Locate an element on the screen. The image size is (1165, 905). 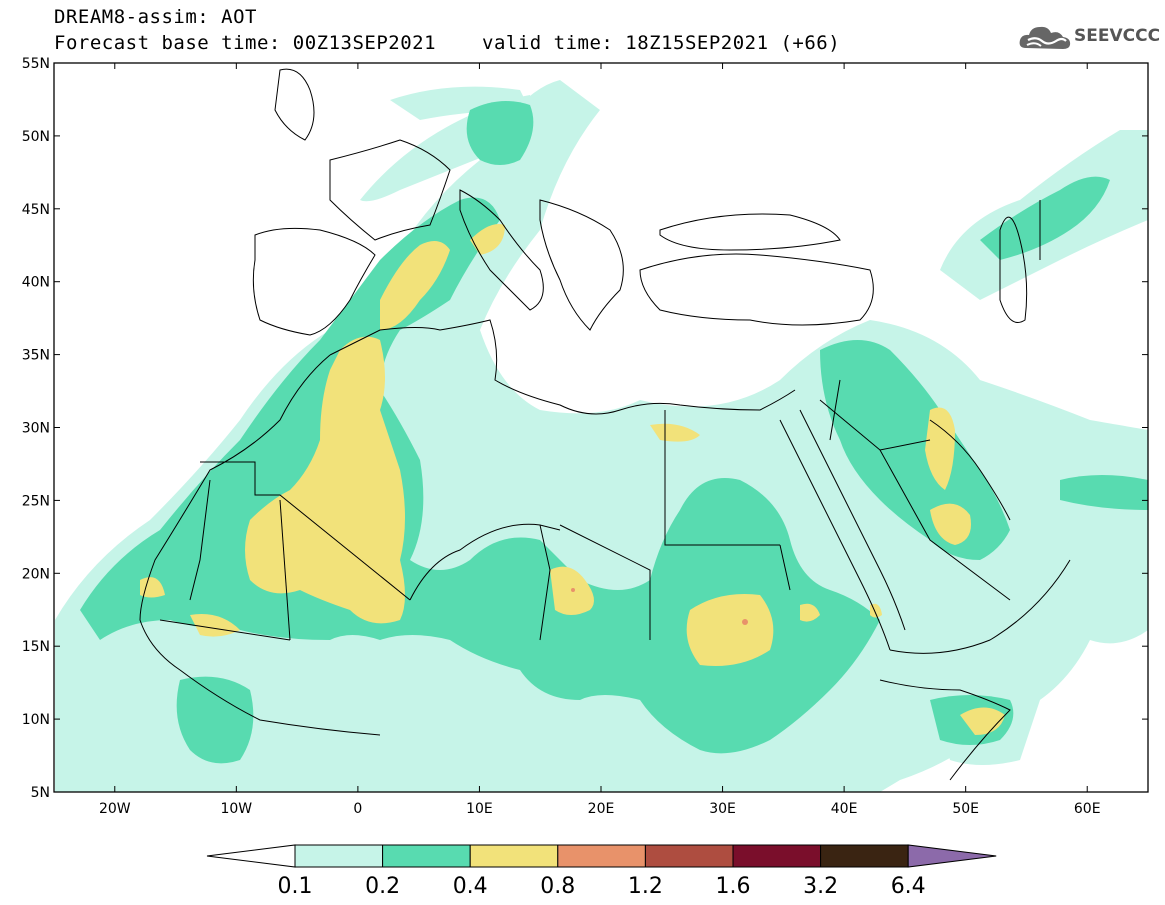
lon-label: 60E is located at coordinates (1087, 809).